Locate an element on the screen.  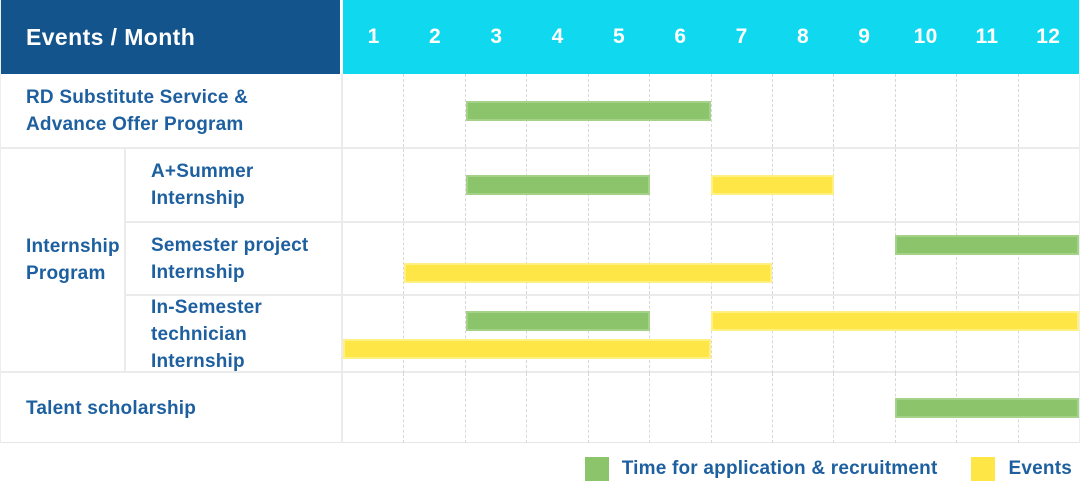
row-talent-scholarship: Talent scholarship is located at coordinates (540, 407).